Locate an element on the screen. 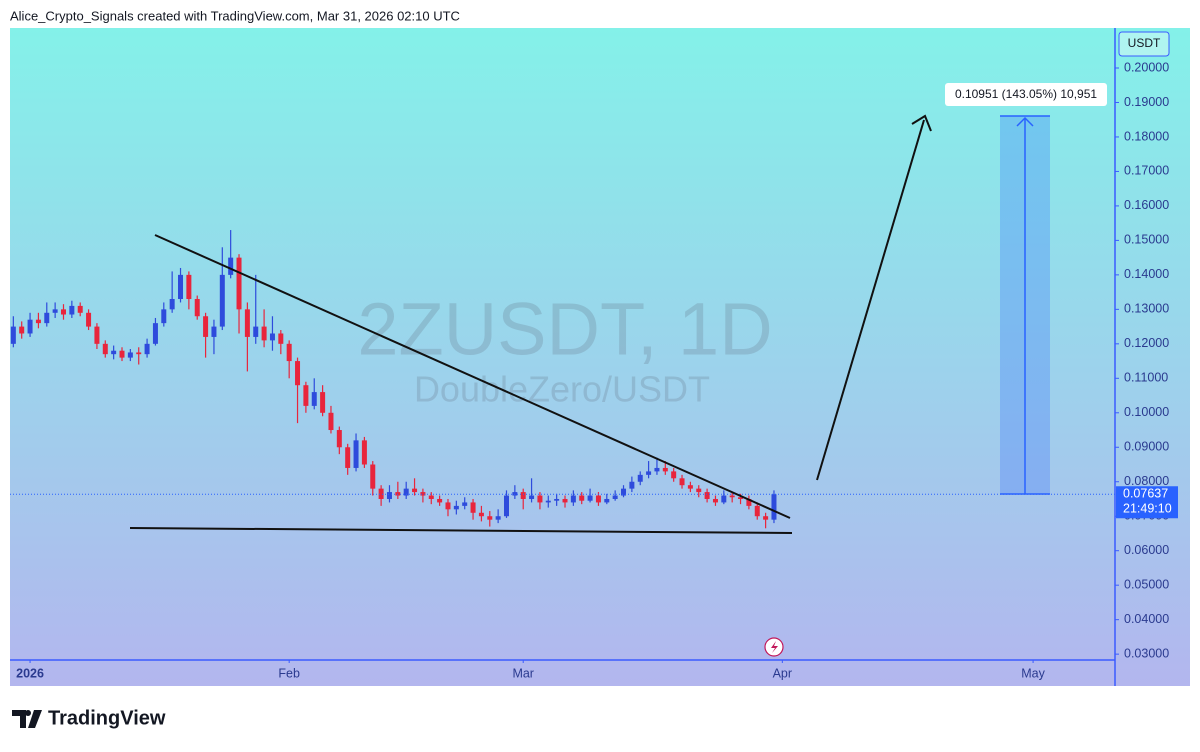 The height and width of the screenshot is (752, 1200). measure-label: 0.10951 (143.05%) 10,951 is located at coordinates (1026, 94).